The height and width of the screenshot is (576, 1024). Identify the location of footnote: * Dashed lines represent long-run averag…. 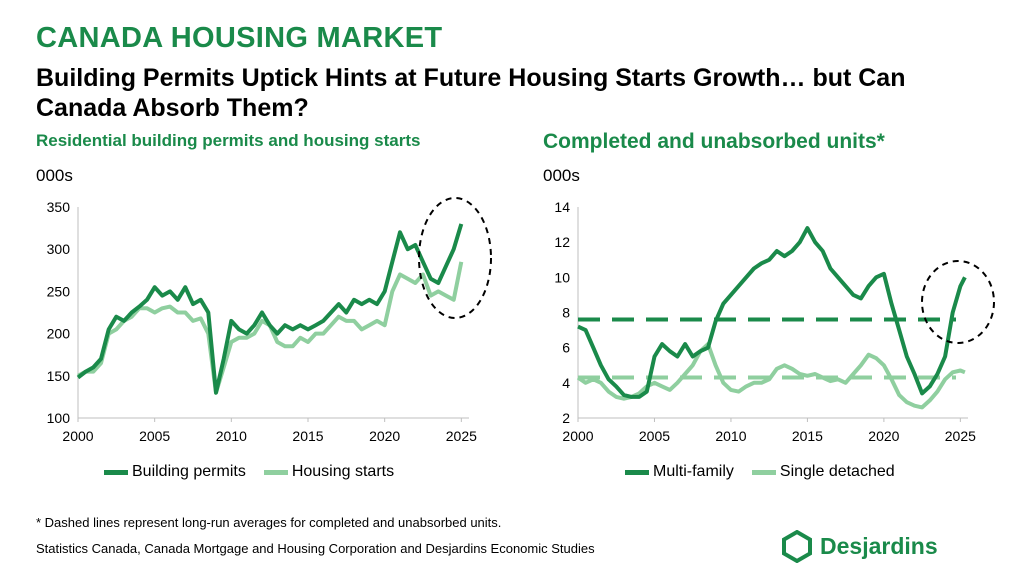
(269, 522).